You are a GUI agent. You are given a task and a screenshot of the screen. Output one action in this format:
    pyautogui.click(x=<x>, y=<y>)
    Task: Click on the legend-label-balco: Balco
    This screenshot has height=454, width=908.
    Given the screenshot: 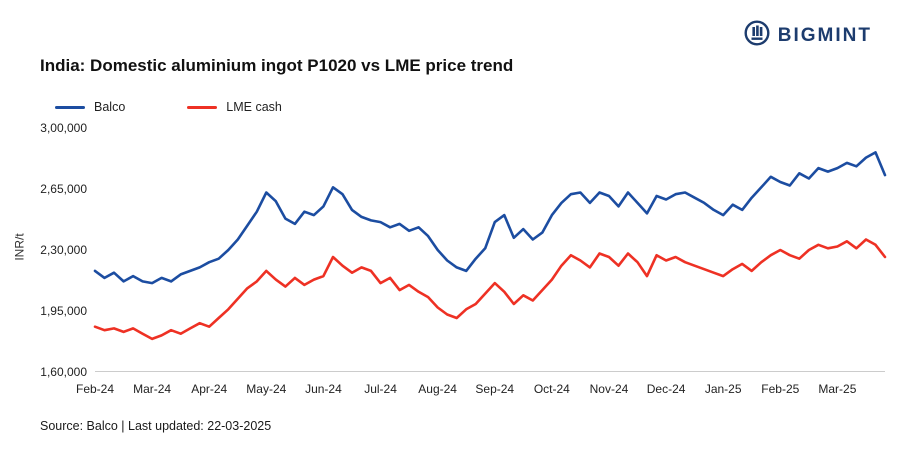 What is the action you would take?
    pyautogui.click(x=110, y=107)
    